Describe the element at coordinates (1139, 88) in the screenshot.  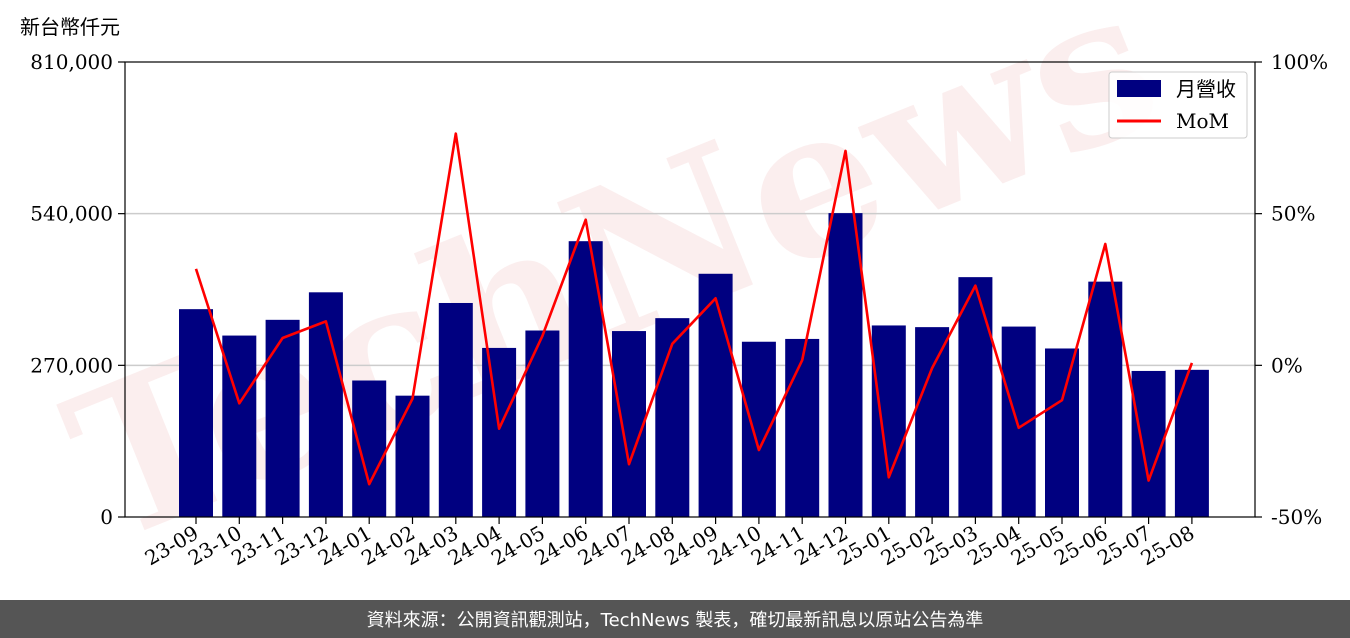
I see `legend-bar-swatch` at that location.